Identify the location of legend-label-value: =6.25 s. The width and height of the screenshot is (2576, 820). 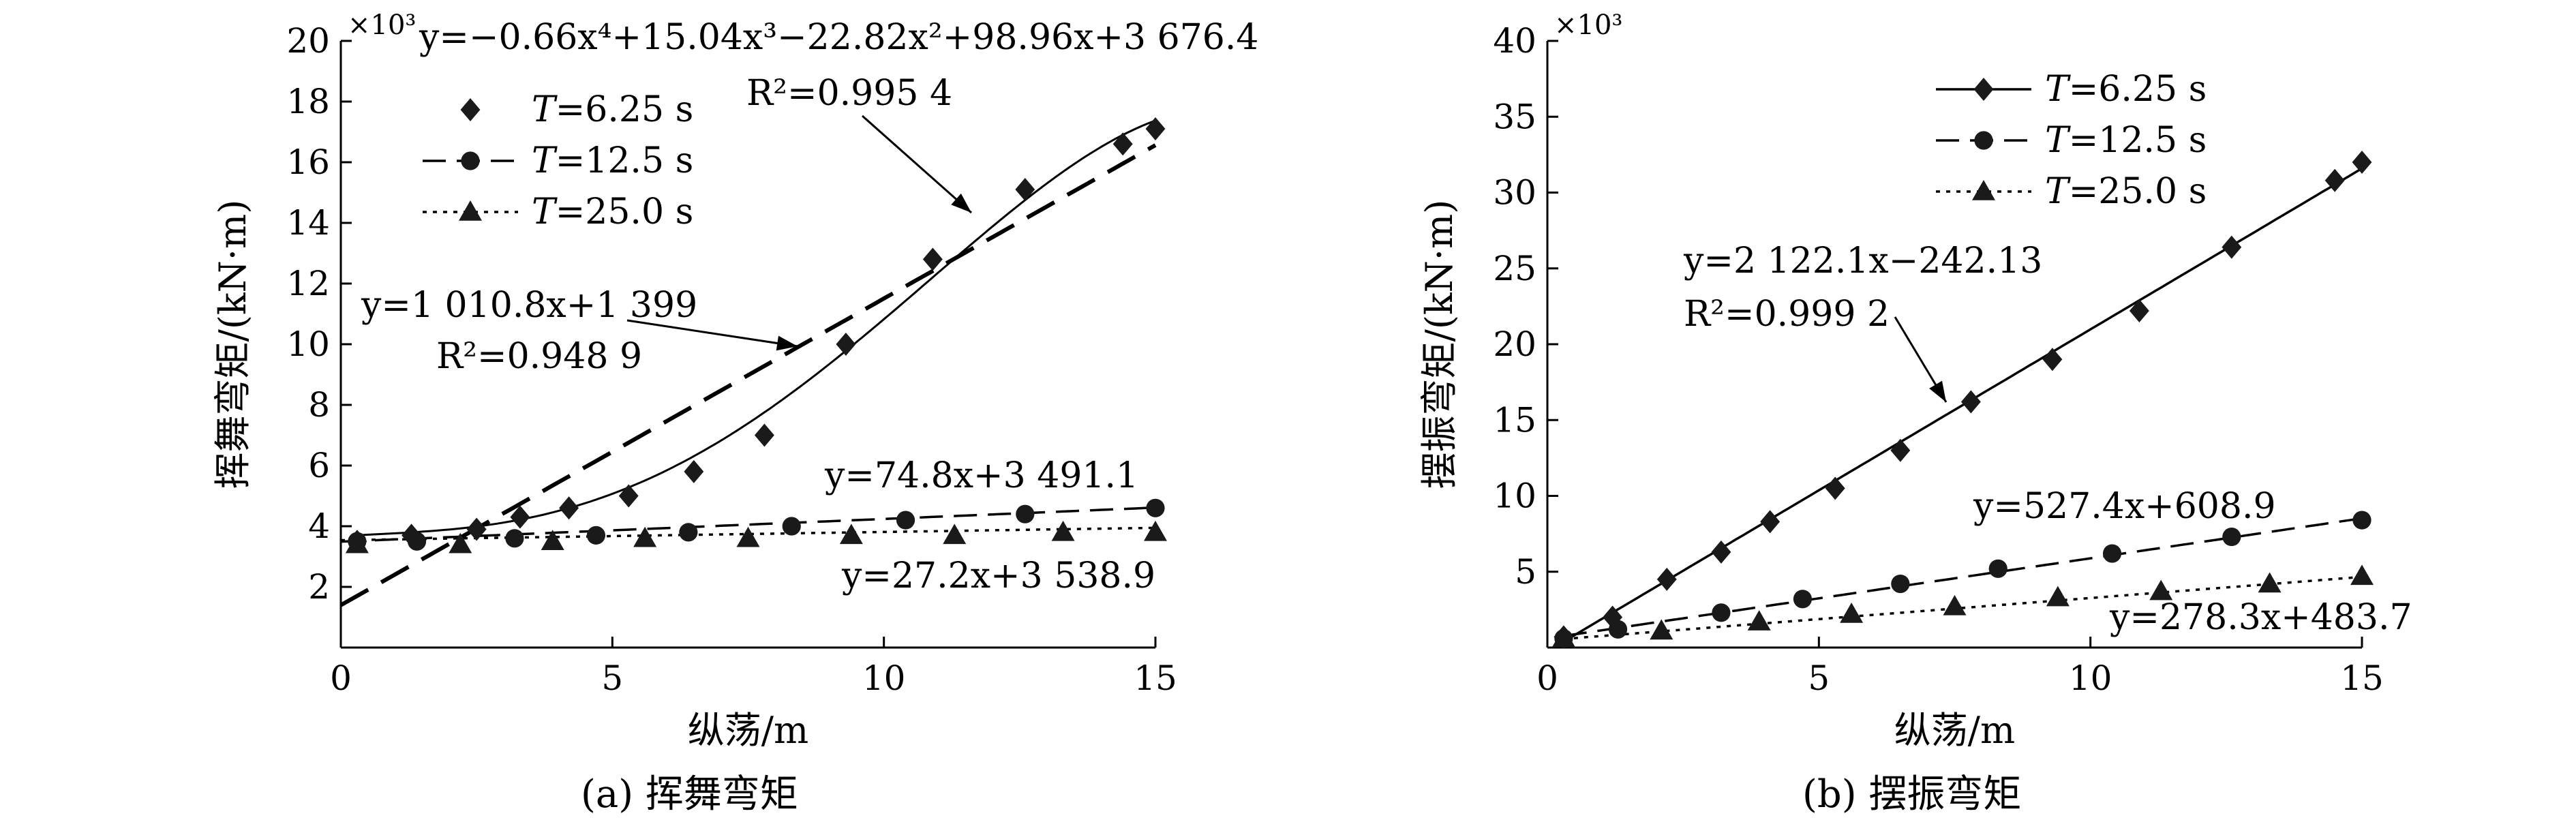
(625, 110).